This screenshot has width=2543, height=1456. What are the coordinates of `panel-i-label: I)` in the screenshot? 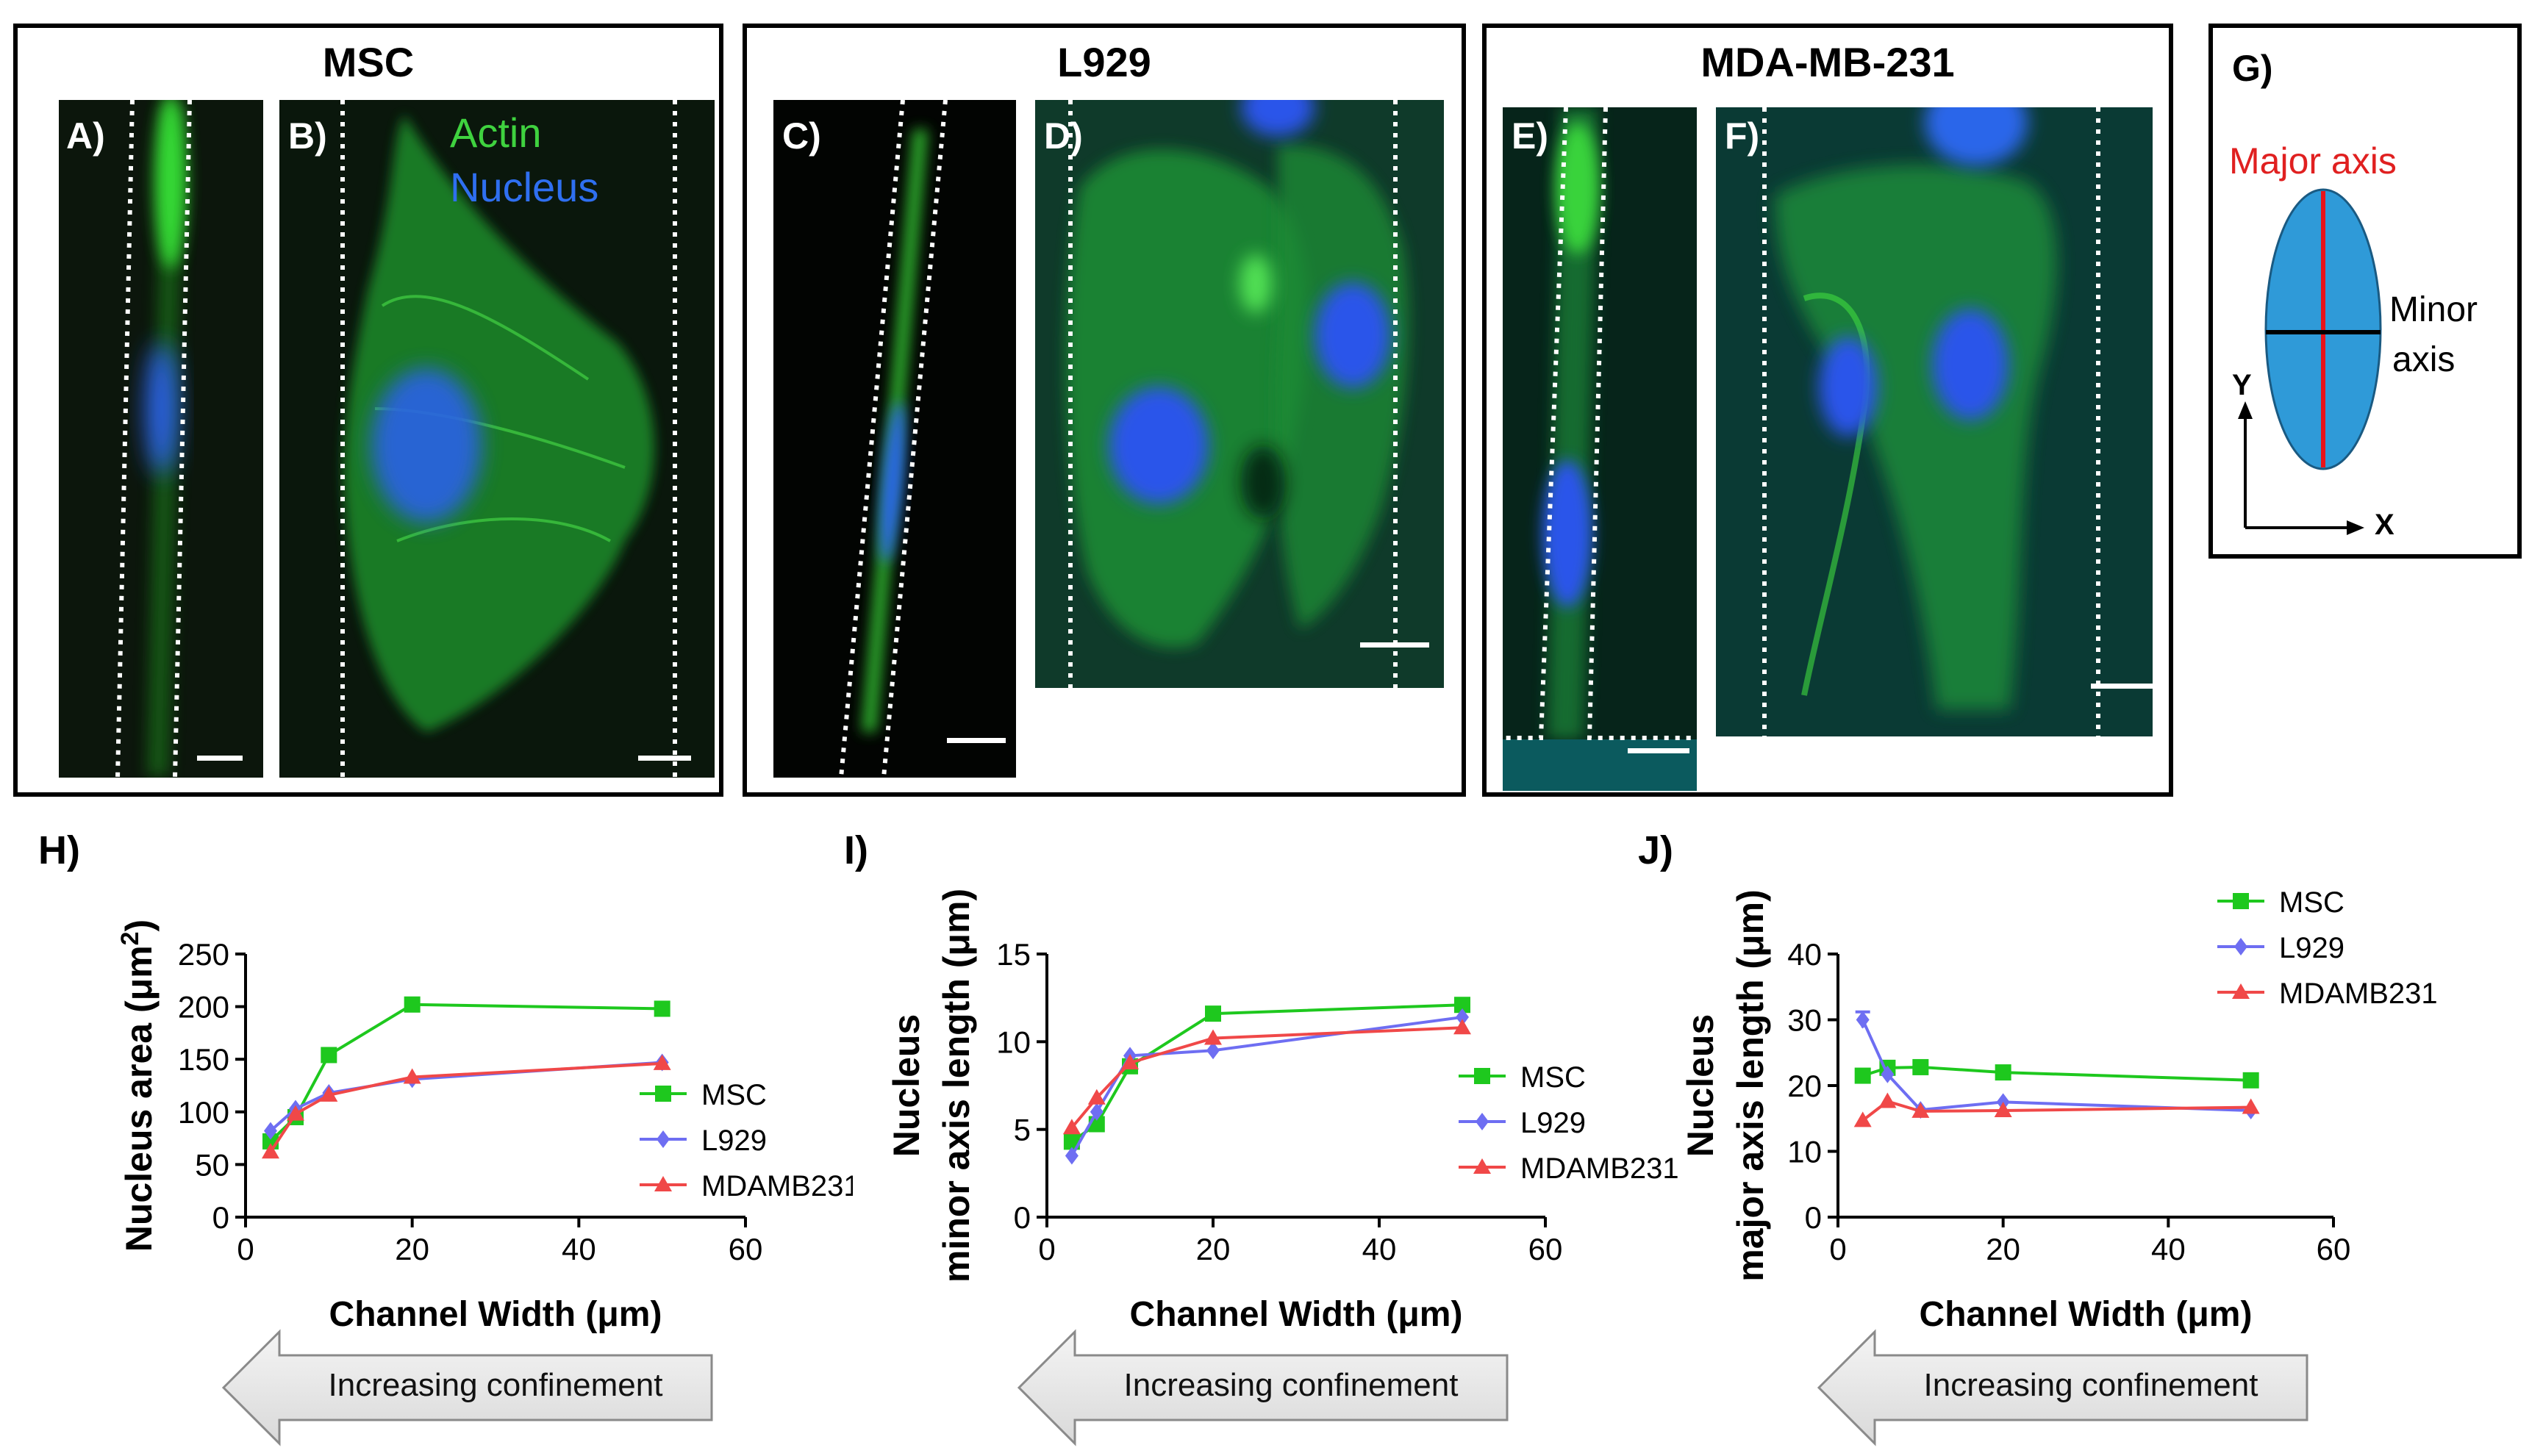 It's located at (856, 850).